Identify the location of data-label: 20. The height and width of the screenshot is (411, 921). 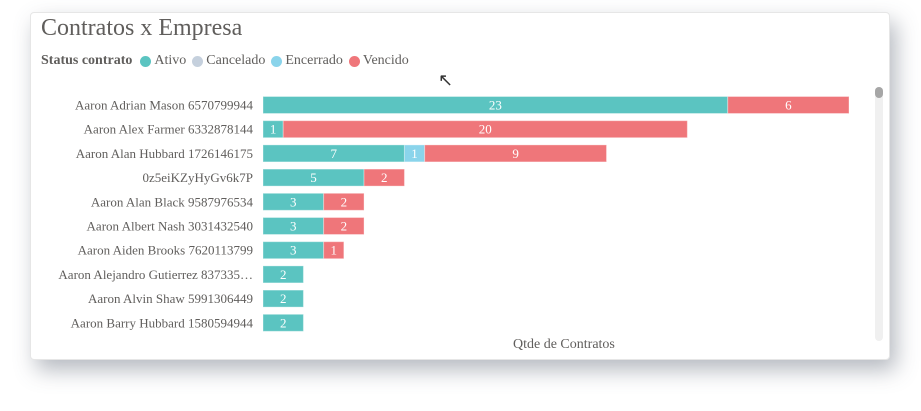
(485, 129).